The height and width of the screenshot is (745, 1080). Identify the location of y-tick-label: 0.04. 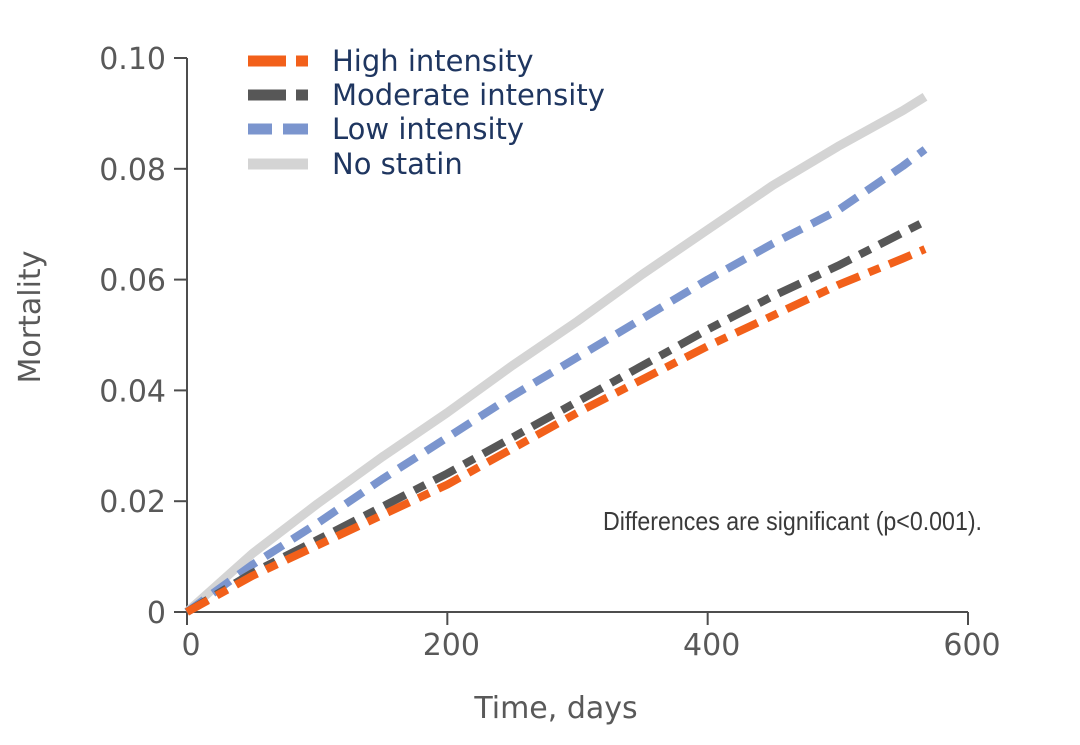
(132, 391).